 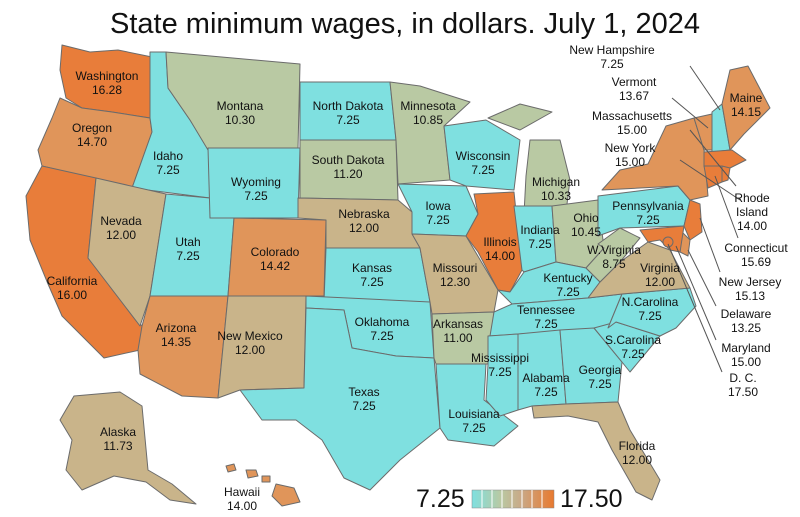 I want to click on state-wisconsin, so click(x=482, y=155).